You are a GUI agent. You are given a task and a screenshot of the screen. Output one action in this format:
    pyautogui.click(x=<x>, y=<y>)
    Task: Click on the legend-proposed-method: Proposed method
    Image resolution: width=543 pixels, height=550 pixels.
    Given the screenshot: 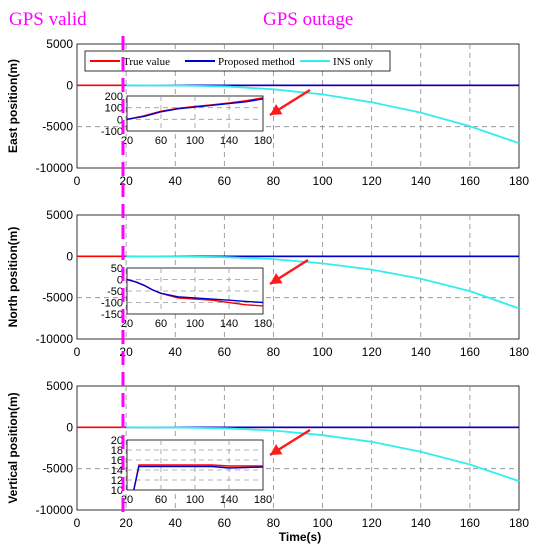 What is the action you would take?
    pyautogui.click(x=256, y=62)
    